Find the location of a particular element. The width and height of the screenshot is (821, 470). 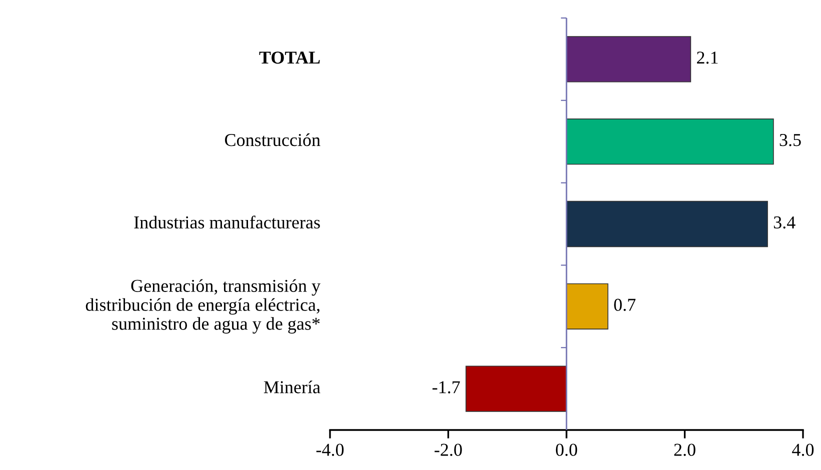

x-tick-label: 4.0 is located at coordinates (803, 450).